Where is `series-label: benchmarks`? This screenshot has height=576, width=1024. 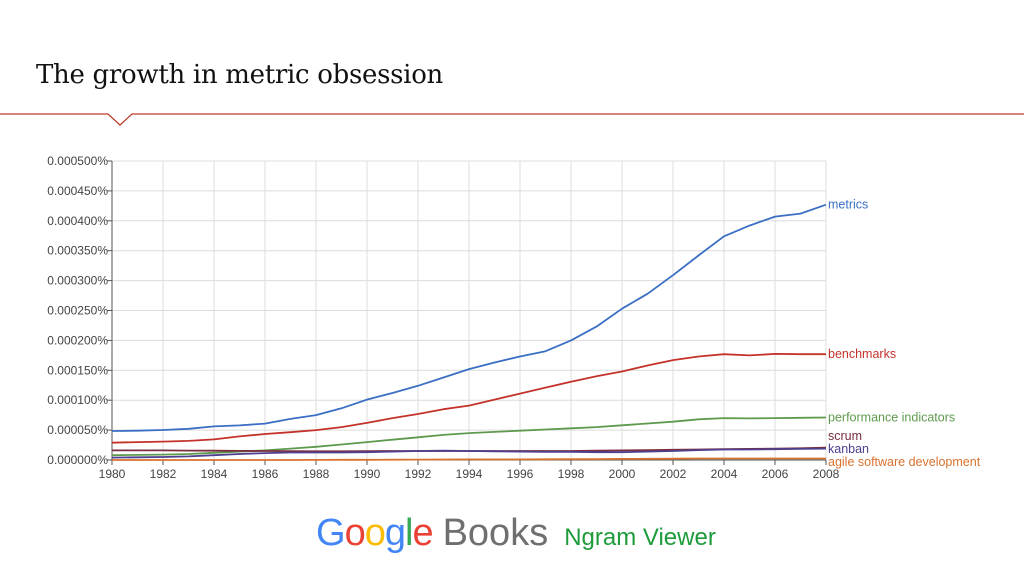 series-label: benchmarks is located at coordinates (862, 354).